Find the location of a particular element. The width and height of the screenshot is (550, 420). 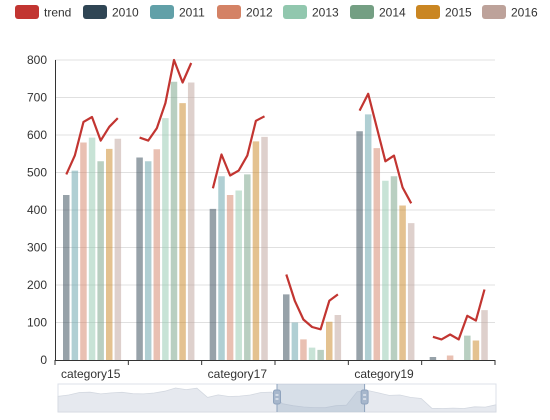

bar-2011-category17 is located at coordinates (221, 268).